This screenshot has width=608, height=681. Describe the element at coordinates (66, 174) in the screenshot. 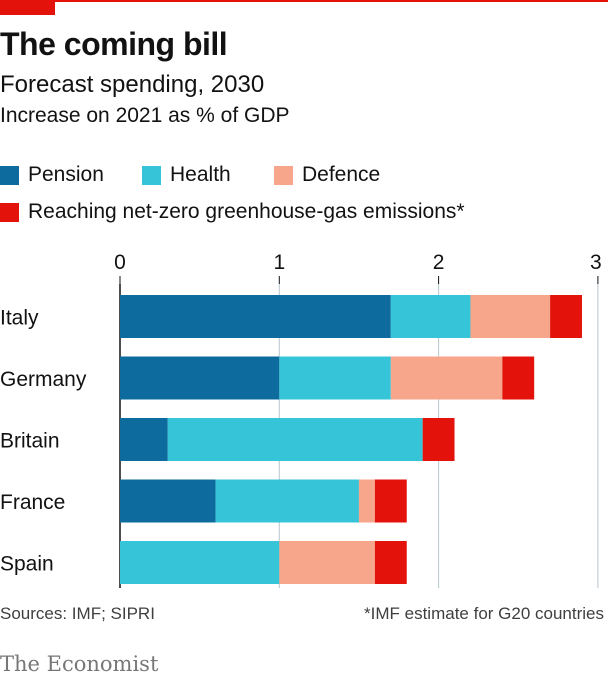

I see `legend-label-pension: Pension` at that location.